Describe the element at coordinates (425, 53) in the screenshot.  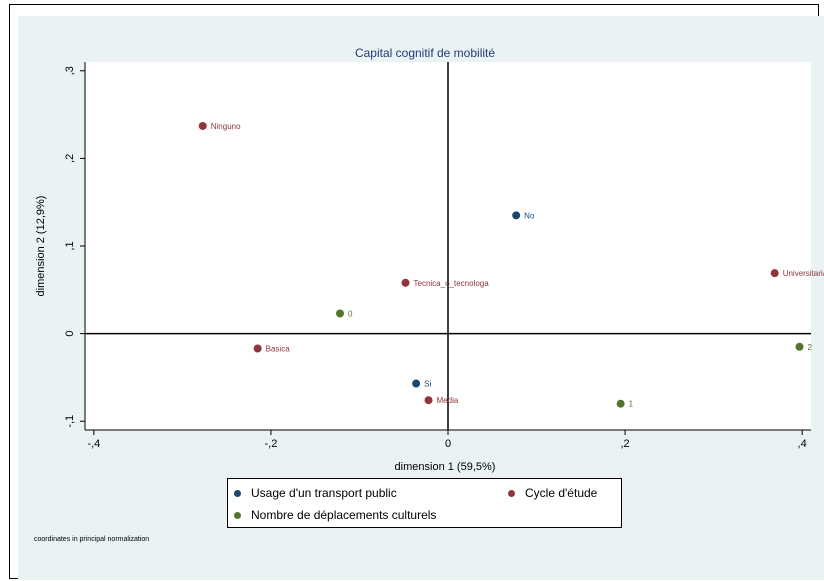
I see `chart-title: Capital cognitif de mobilité` at that location.